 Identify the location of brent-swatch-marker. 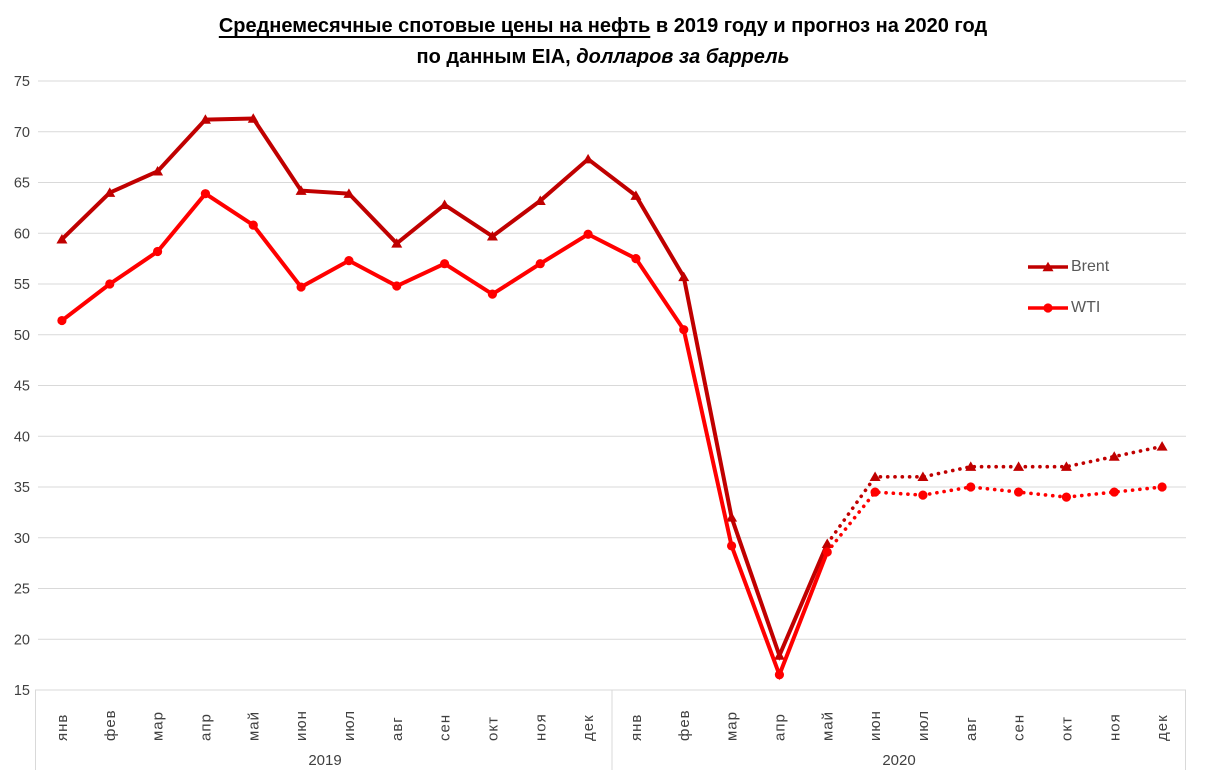
(1048, 266).